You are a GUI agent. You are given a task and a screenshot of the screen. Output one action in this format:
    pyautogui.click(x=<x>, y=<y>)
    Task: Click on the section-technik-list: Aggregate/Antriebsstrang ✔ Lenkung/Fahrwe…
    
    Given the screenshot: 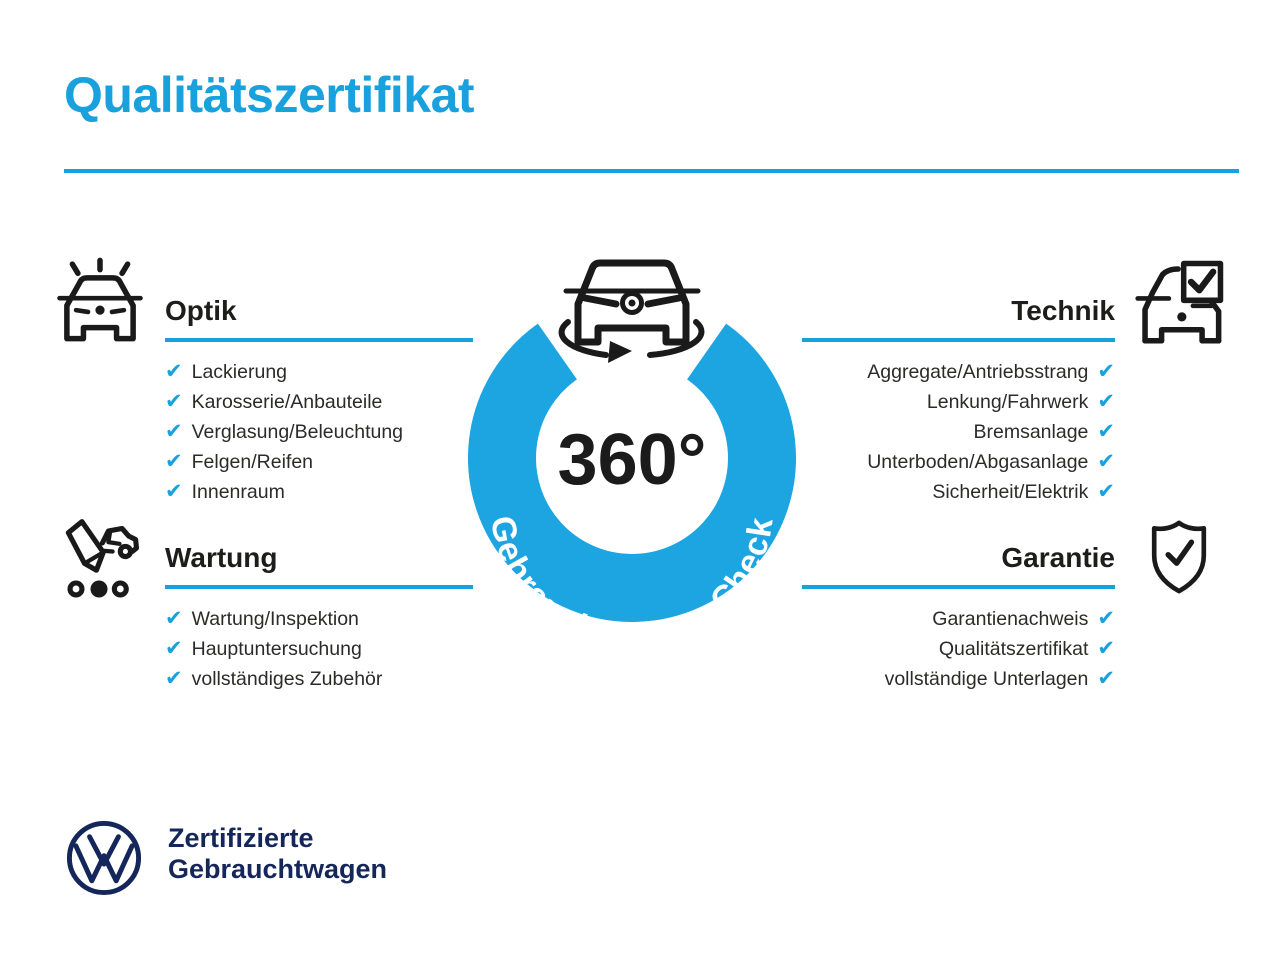 What is the action you would take?
    pyautogui.click(x=958, y=432)
    